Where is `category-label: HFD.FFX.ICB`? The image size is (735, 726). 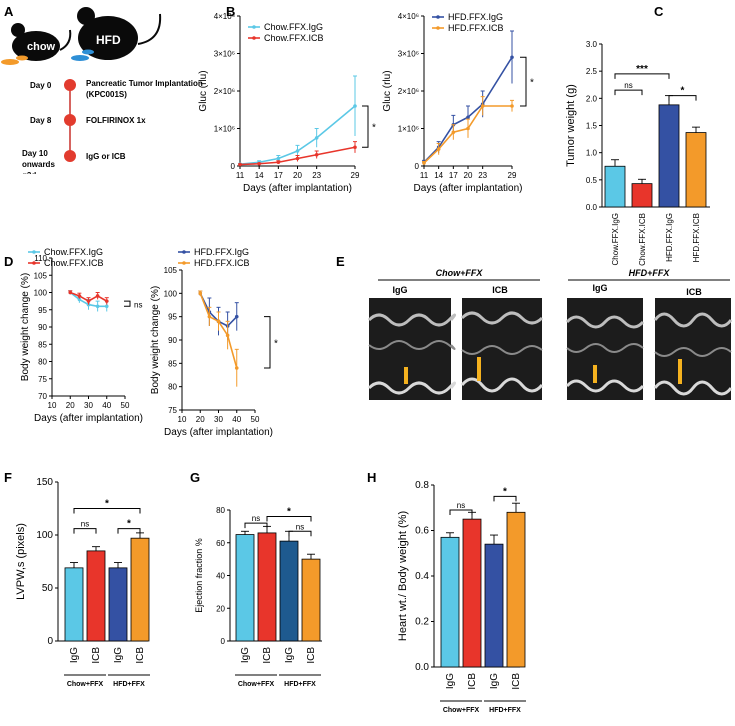 category-label: HFD.FFX.ICB is located at coordinates (696, 237).